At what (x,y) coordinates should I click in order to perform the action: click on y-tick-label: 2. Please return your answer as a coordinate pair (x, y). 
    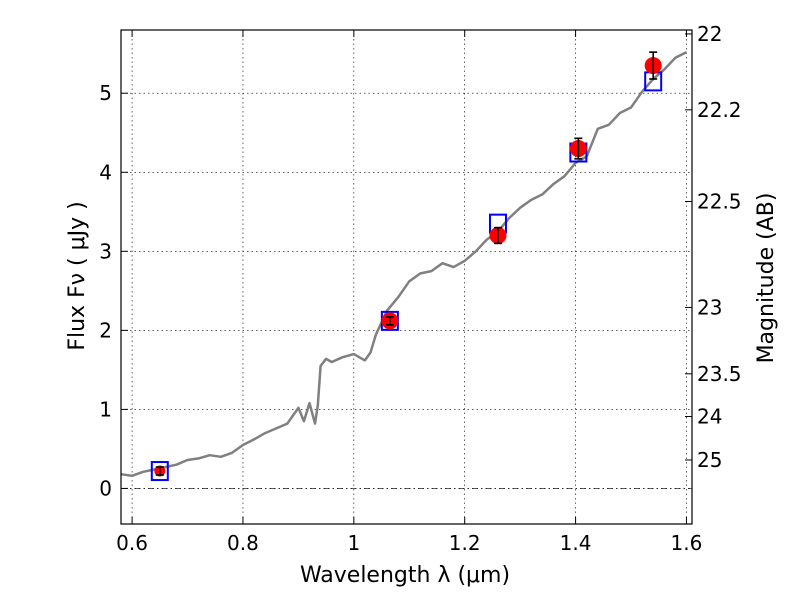
    Looking at the image, I should click on (105, 330).